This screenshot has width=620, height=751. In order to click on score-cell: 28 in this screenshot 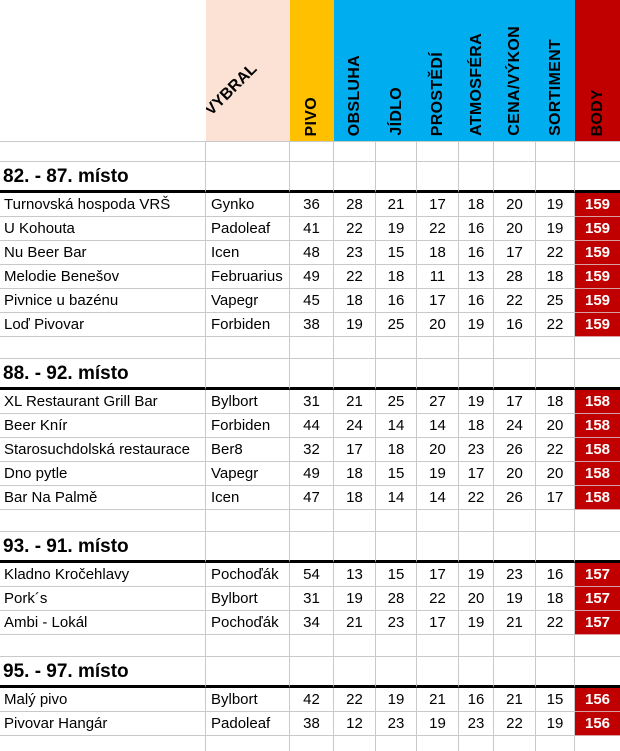, I will do `click(396, 599)`.